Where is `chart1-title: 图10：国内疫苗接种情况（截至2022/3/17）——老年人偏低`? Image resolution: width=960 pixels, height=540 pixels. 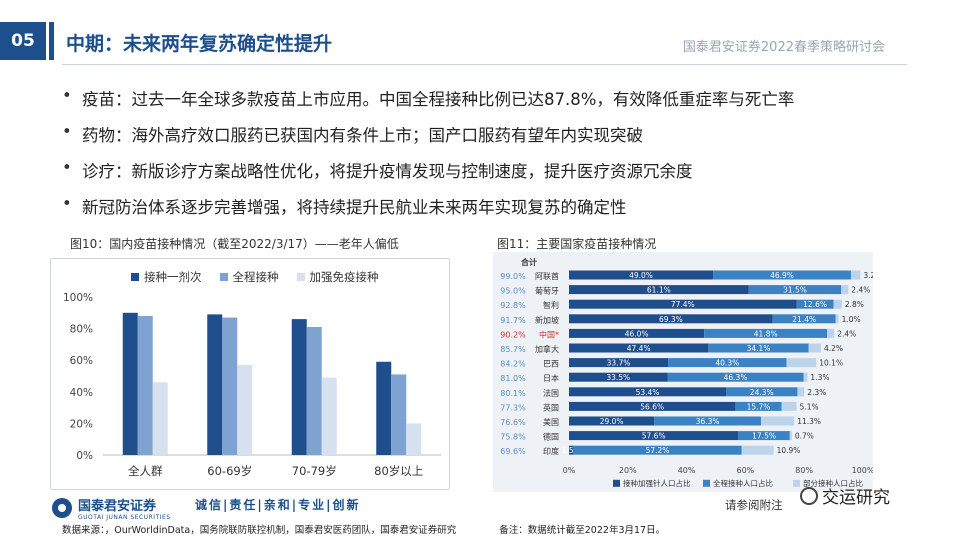
chart1-title: 图10：国内疫苗接种情况（截至2022/3/17）——老年人偏低 is located at coordinates (234, 244).